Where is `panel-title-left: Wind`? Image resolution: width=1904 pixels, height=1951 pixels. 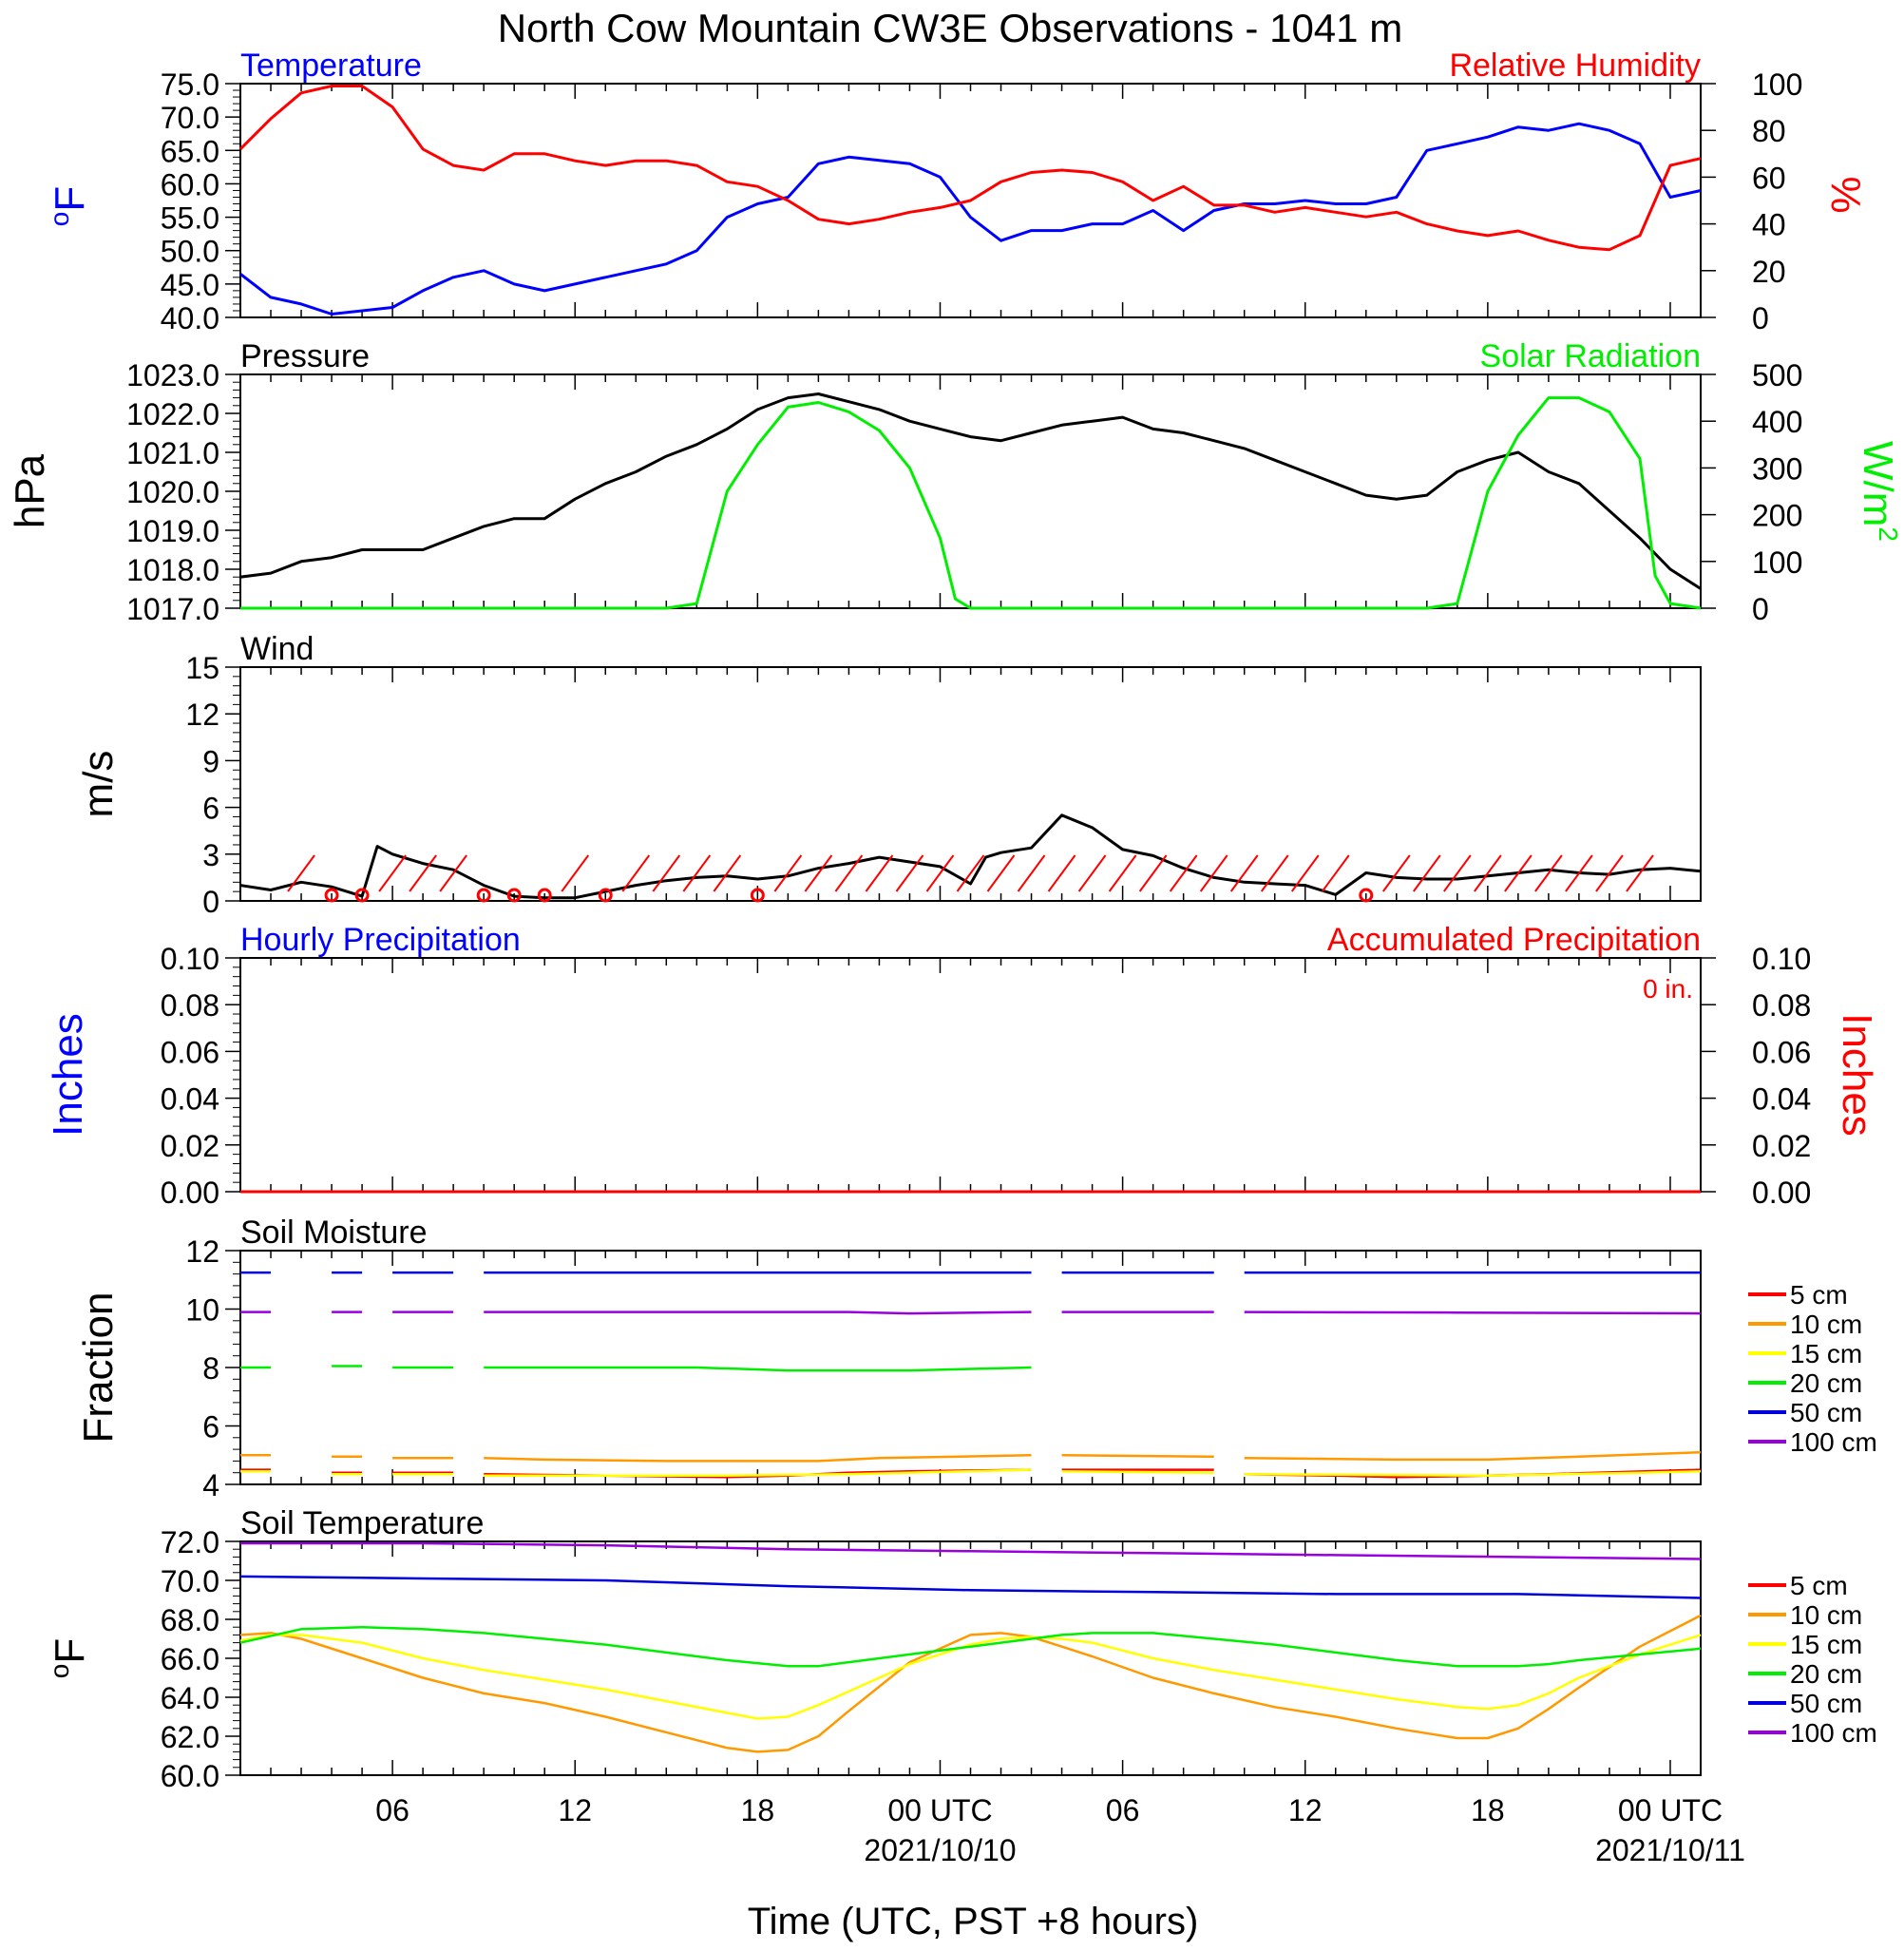 panel-title-left: Wind is located at coordinates (277, 649).